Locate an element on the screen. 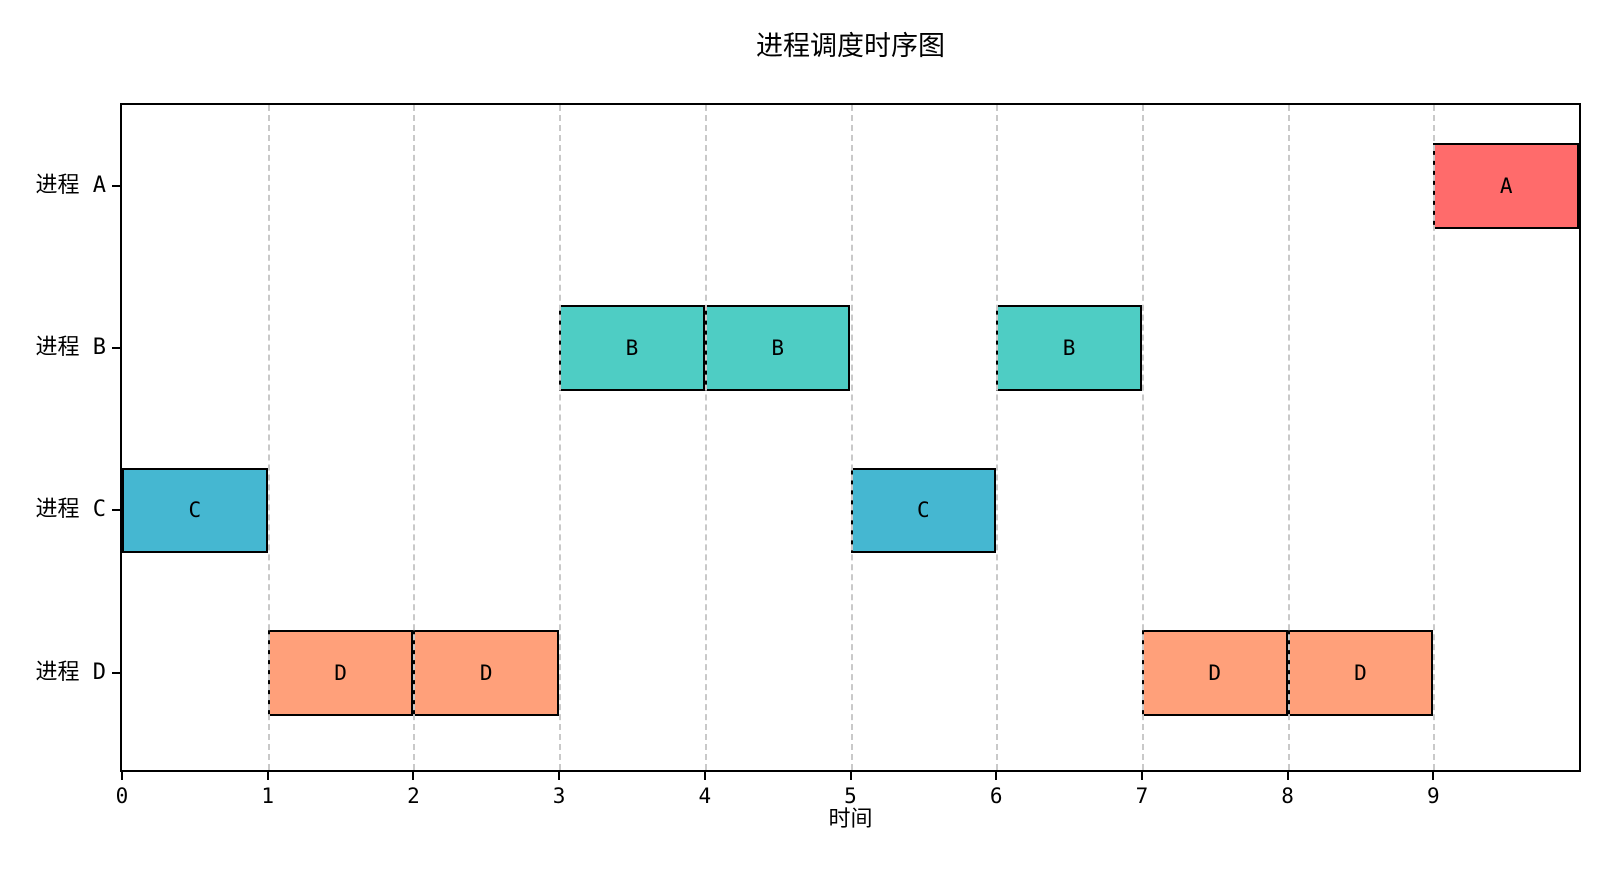 The width and height of the screenshot is (1608, 879). x-tick-label: 1 is located at coordinates (268, 796).